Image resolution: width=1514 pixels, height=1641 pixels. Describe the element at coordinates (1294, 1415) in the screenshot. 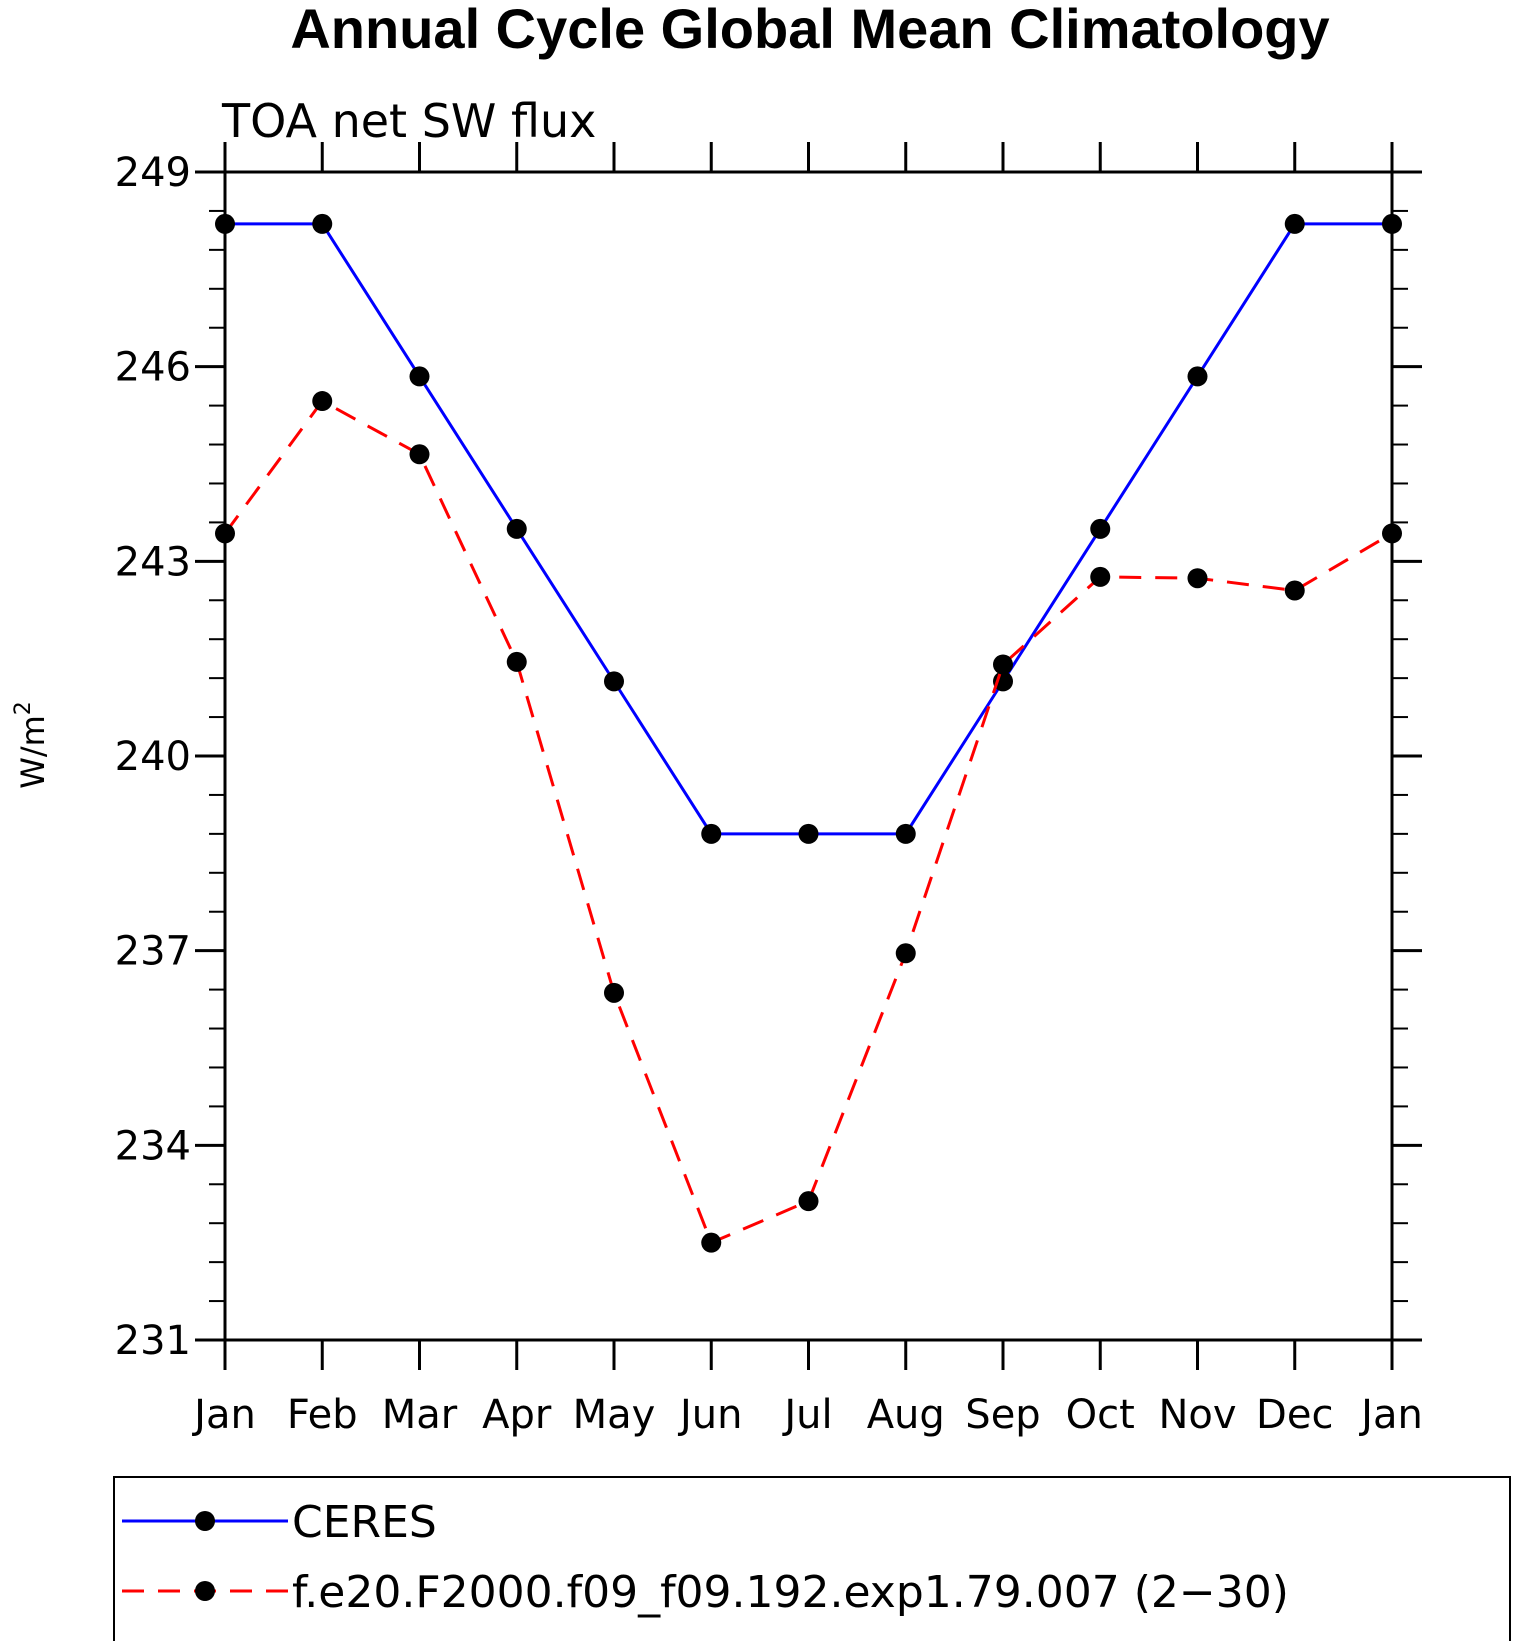

I see `x-tick-label: Dec` at that location.